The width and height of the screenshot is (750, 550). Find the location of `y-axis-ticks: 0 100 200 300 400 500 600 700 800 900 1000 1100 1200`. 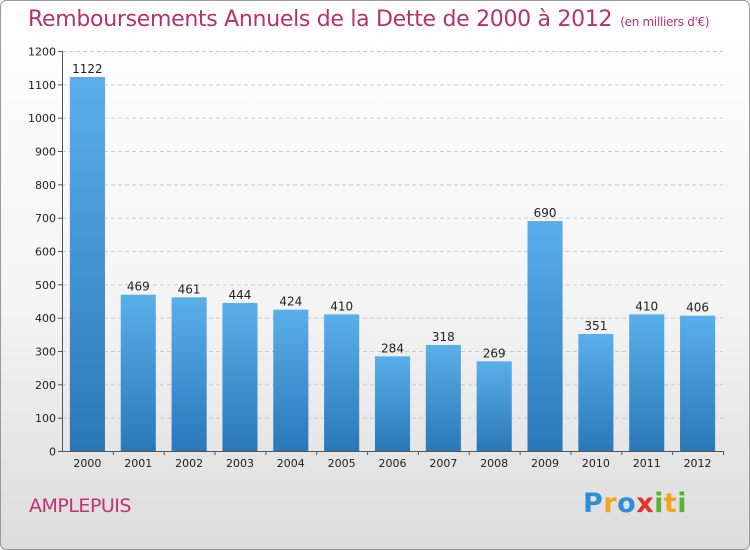

y-axis-ticks: 0 100 200 300 400 500 600 700 800 900 1000 1100 1200 is located at coordinates (45, 252).